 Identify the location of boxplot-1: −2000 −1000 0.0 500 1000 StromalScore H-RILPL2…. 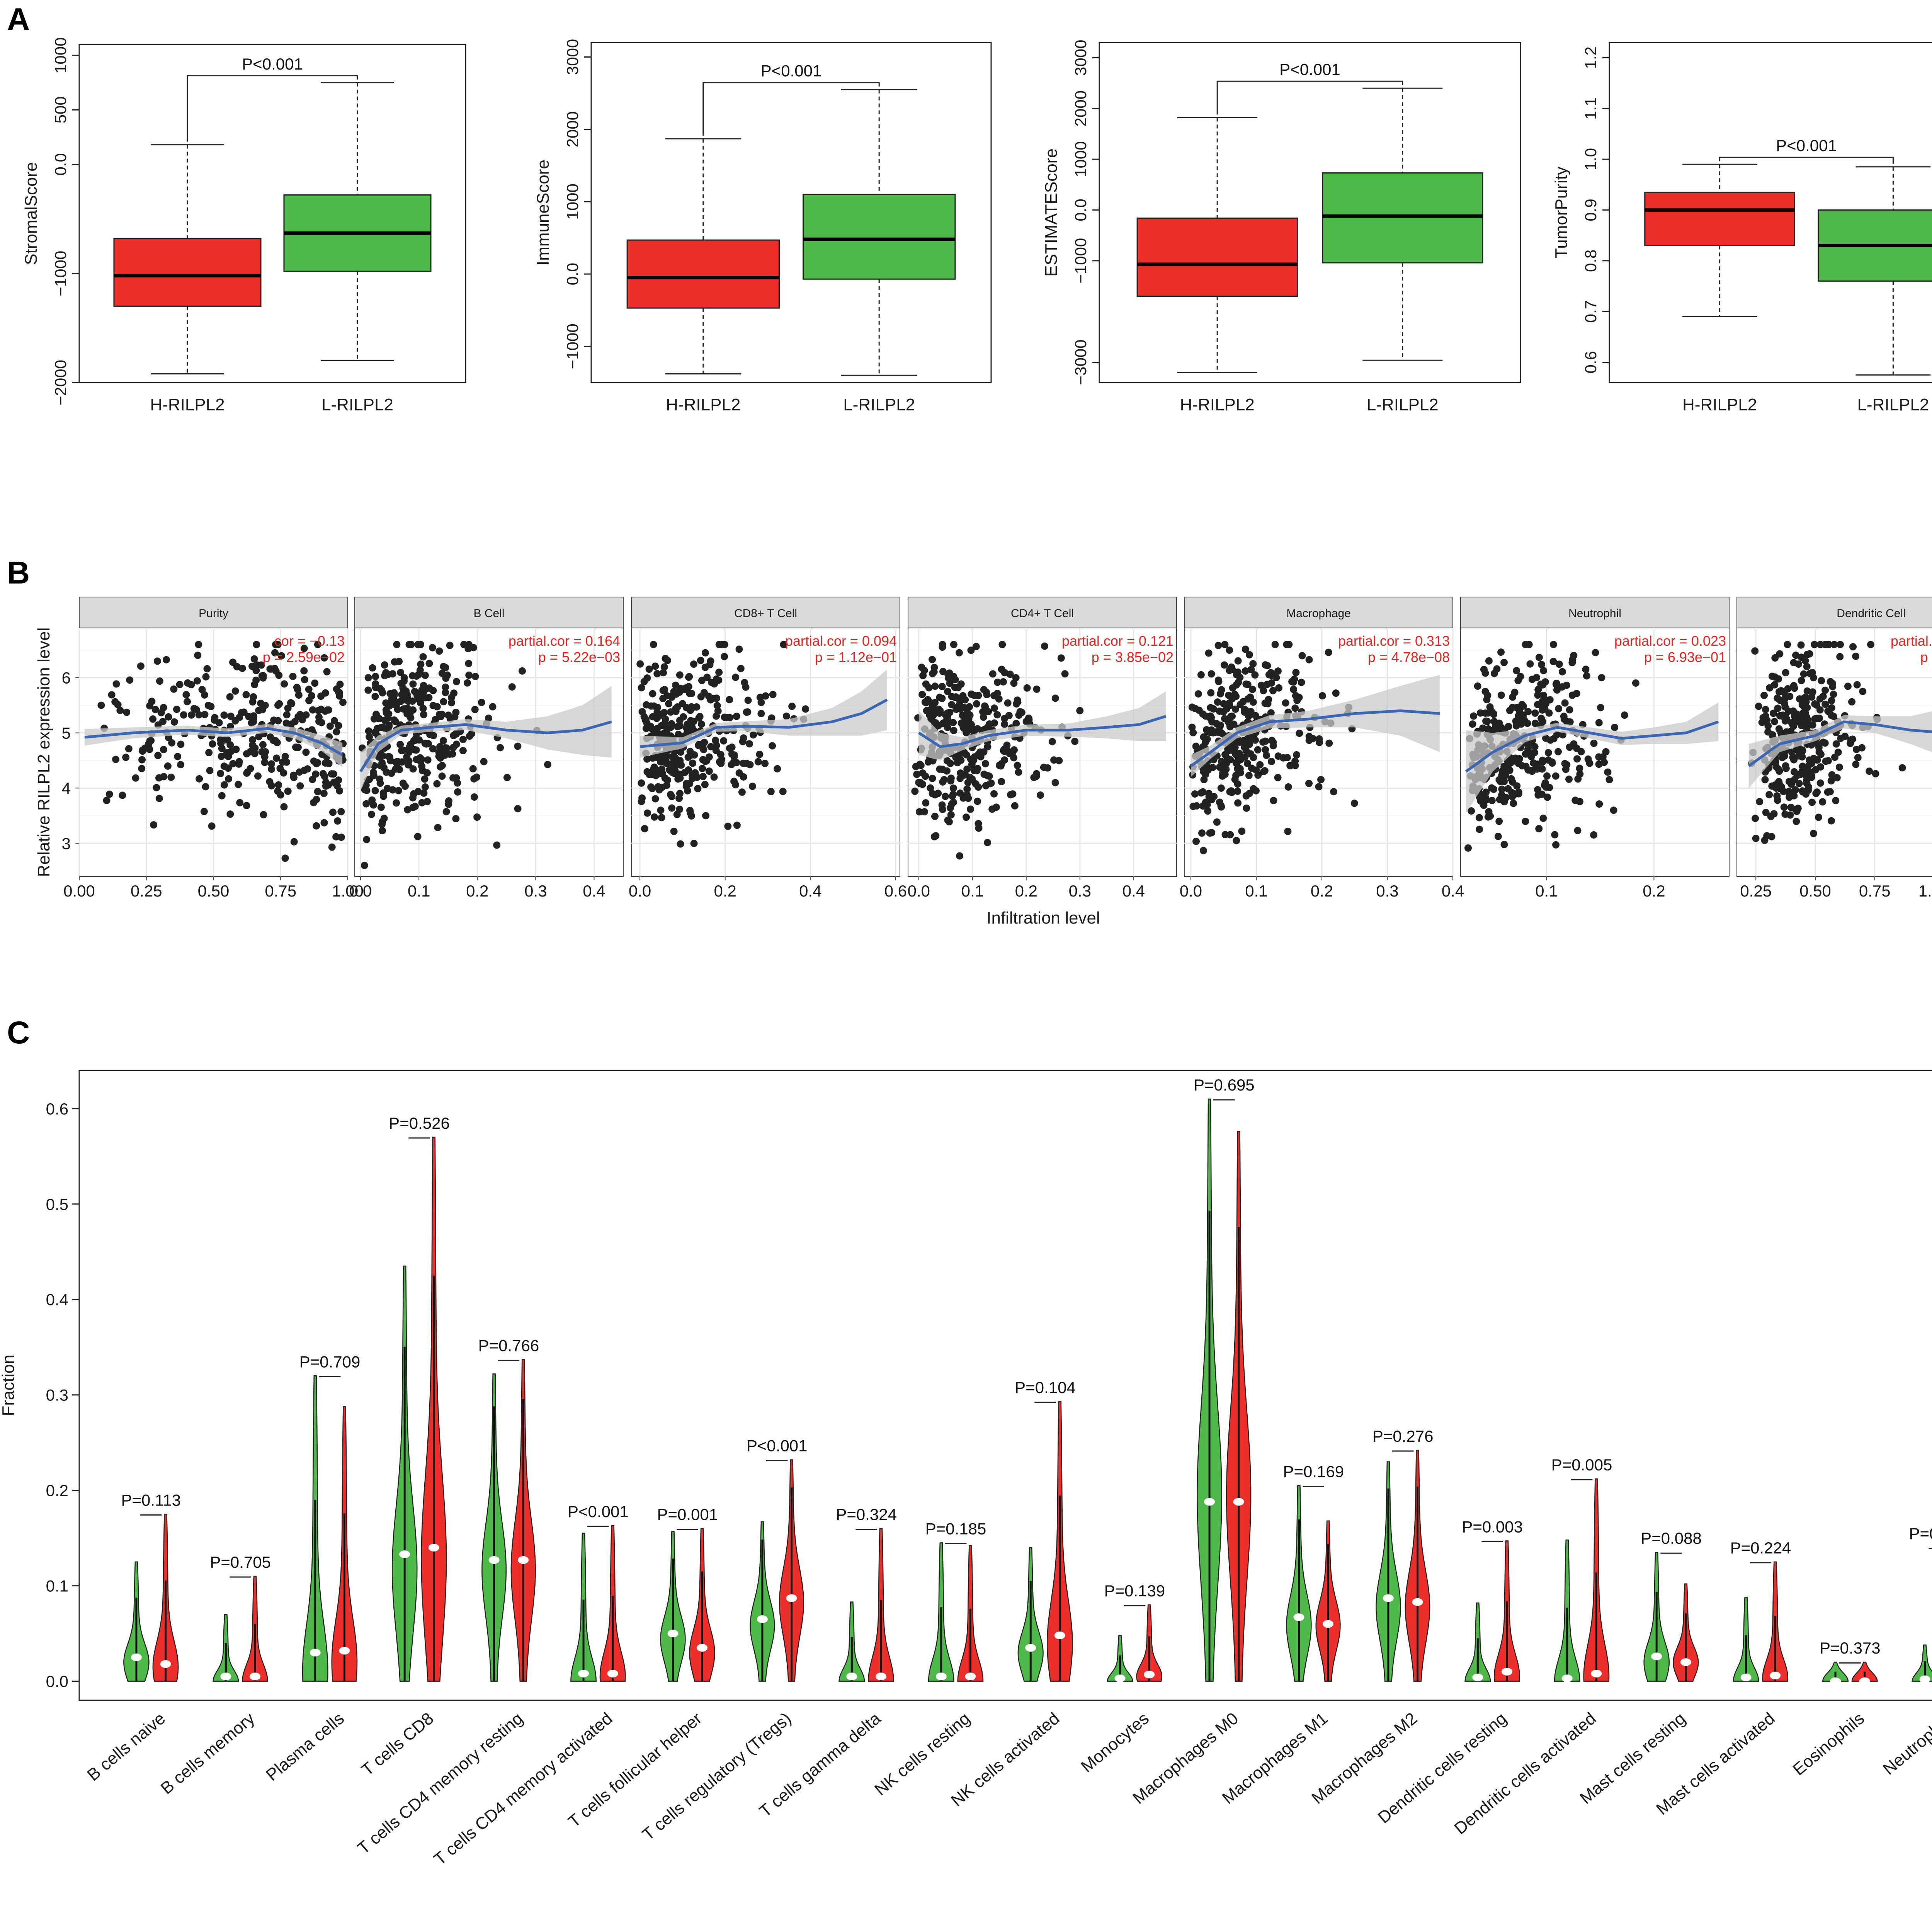
(244, 225).